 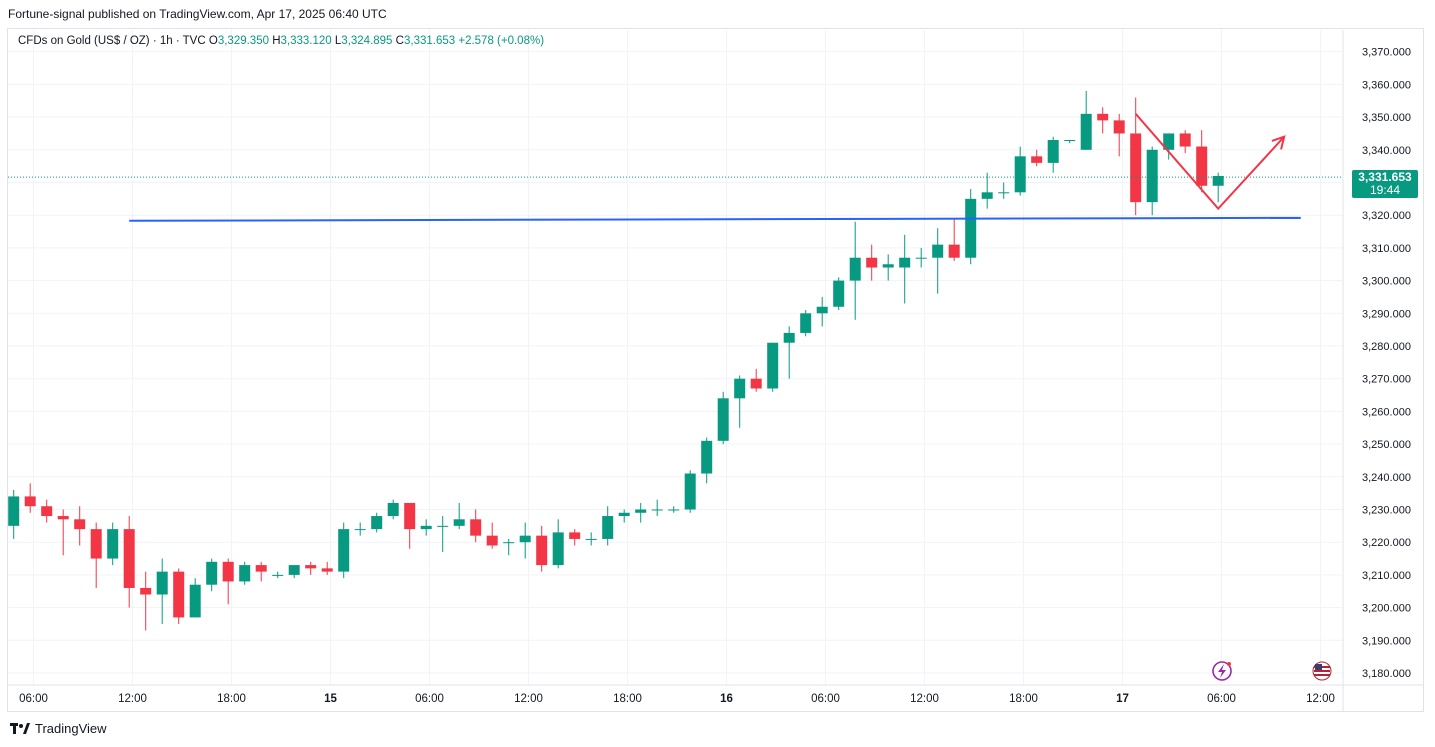 What do you see at coordinates (33, 699) in the screenshot?
I see `x-tick-label: 06:00` at bounding box center [33, 699].